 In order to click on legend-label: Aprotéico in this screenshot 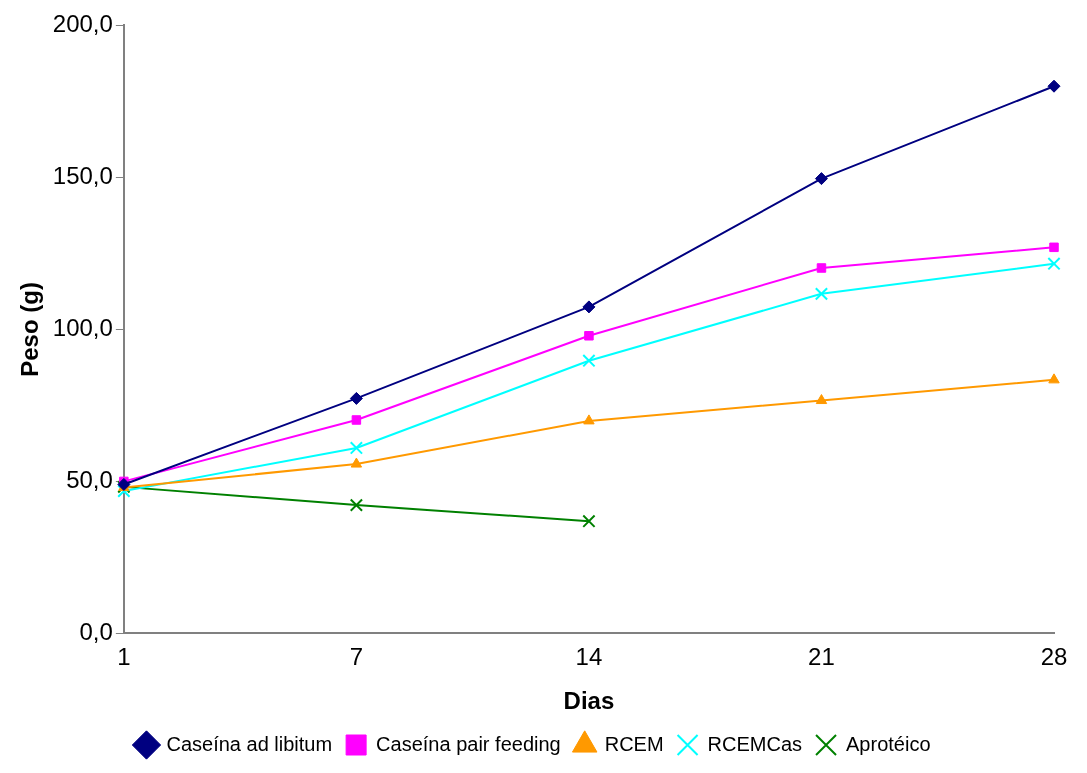, I will do `click(888, 743)`.